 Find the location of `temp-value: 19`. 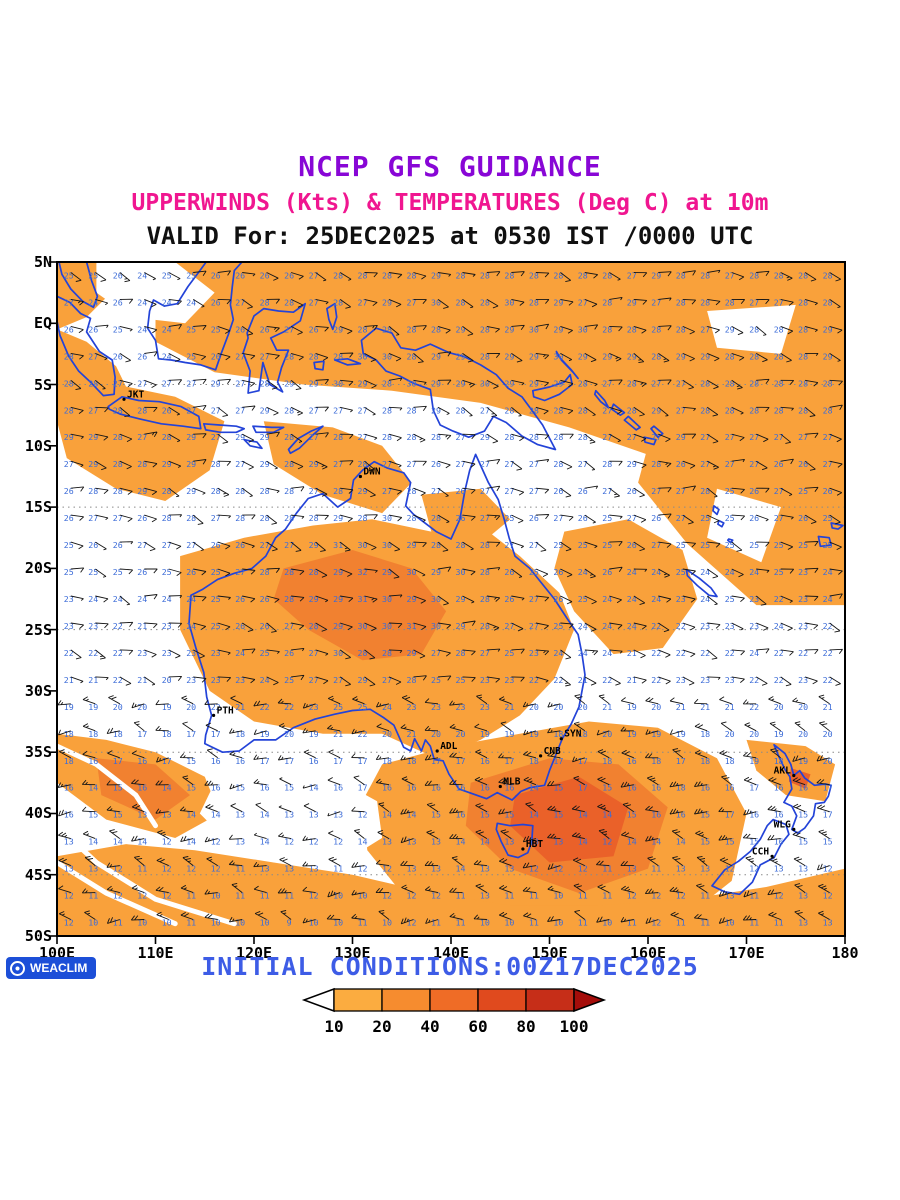

temp-value: 19 is located at coordinates (167, 707).